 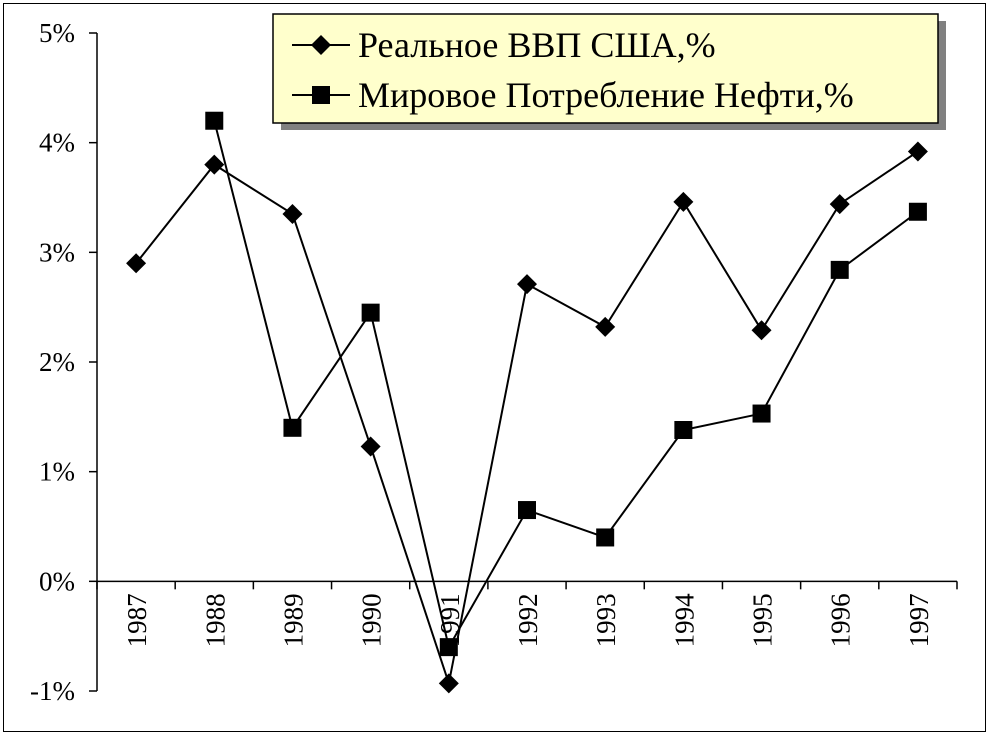 I want to click on y-tick-label: 3%, so click(x=57, y=252).